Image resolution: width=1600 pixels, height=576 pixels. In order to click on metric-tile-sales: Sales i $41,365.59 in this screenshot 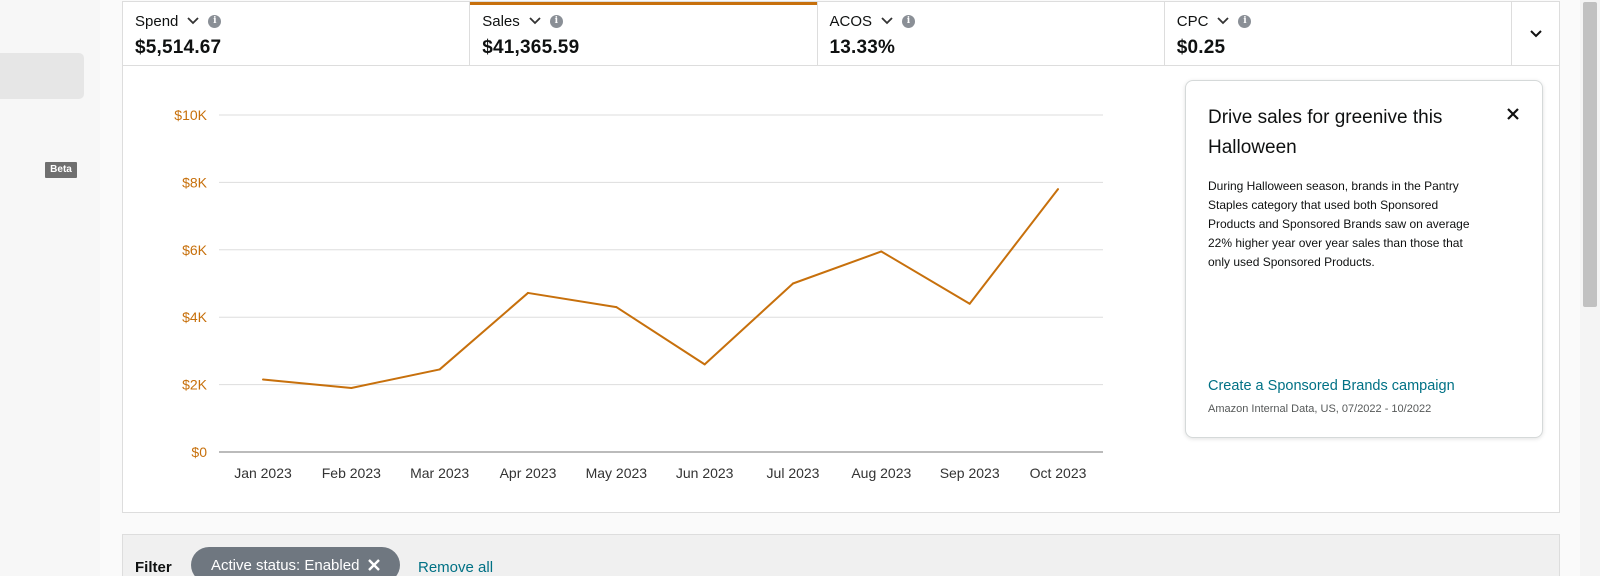, I will do `click(644, 33)`.